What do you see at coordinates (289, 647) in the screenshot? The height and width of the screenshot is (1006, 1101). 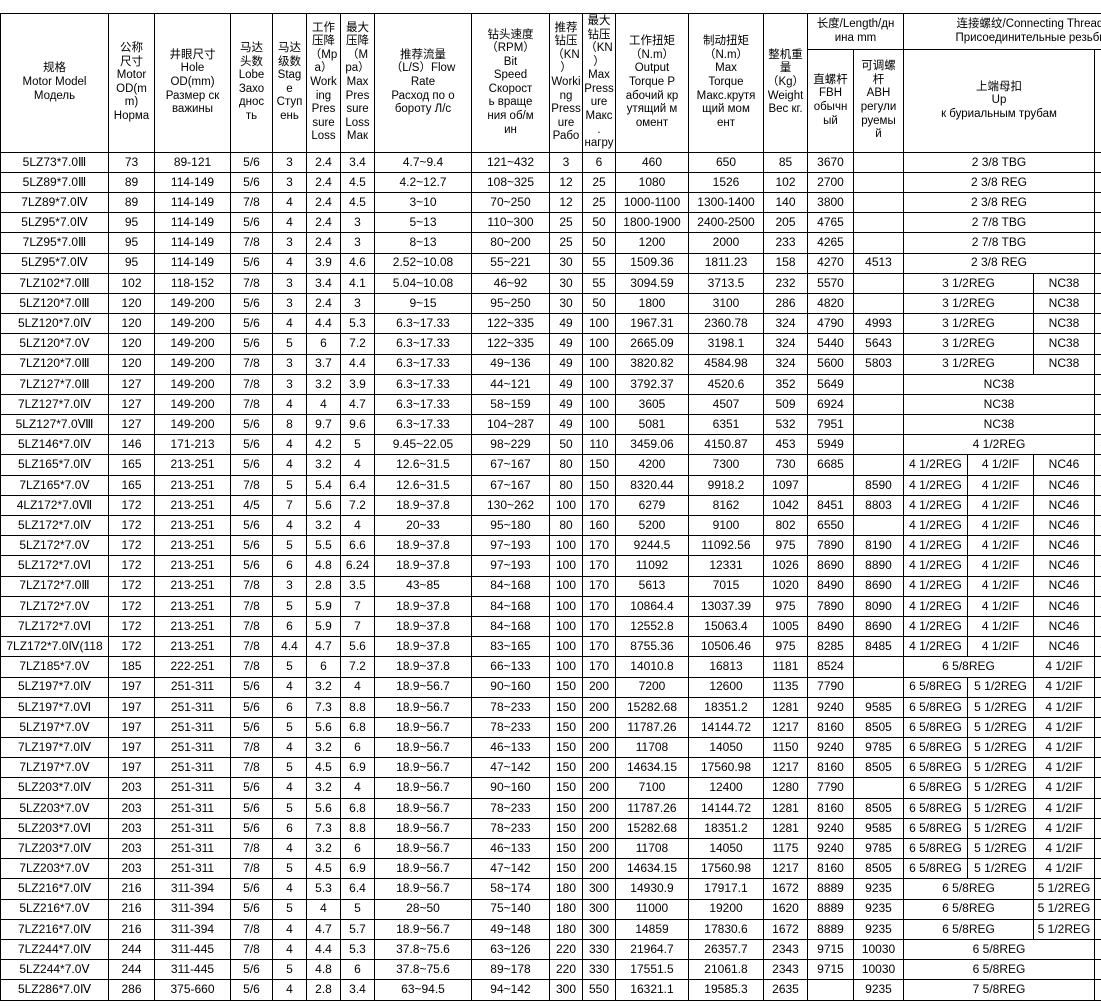 I see `cell-stage: 4.4` at bounding box center [289, 647].